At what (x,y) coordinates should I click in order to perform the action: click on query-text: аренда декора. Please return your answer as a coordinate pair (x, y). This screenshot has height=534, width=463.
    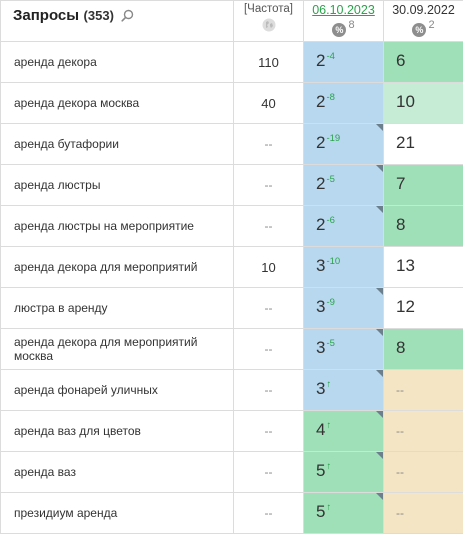
    Looking at the image, I should click on (55, 62).